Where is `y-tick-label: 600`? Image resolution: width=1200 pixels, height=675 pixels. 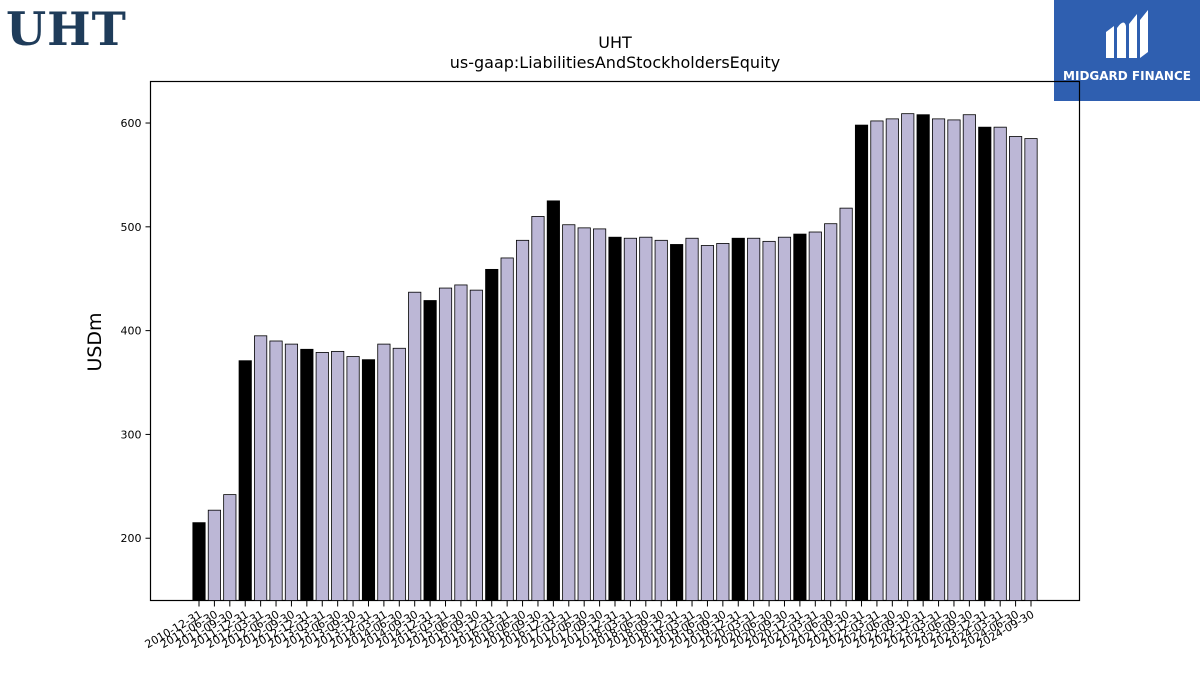
y-tick-label: 600 is located at coordinates (131, 123).